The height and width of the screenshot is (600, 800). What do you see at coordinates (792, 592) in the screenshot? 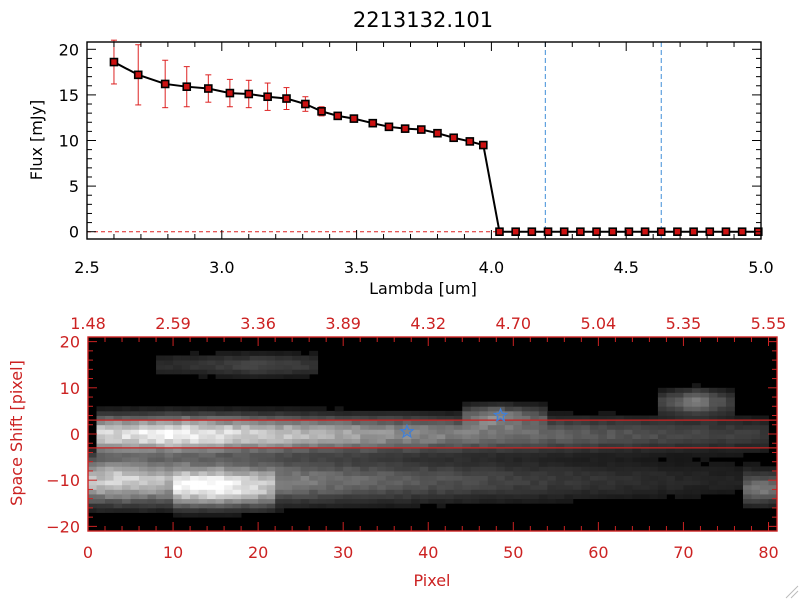
I see `resize-grip-icon` at bounding box center [792, 592].